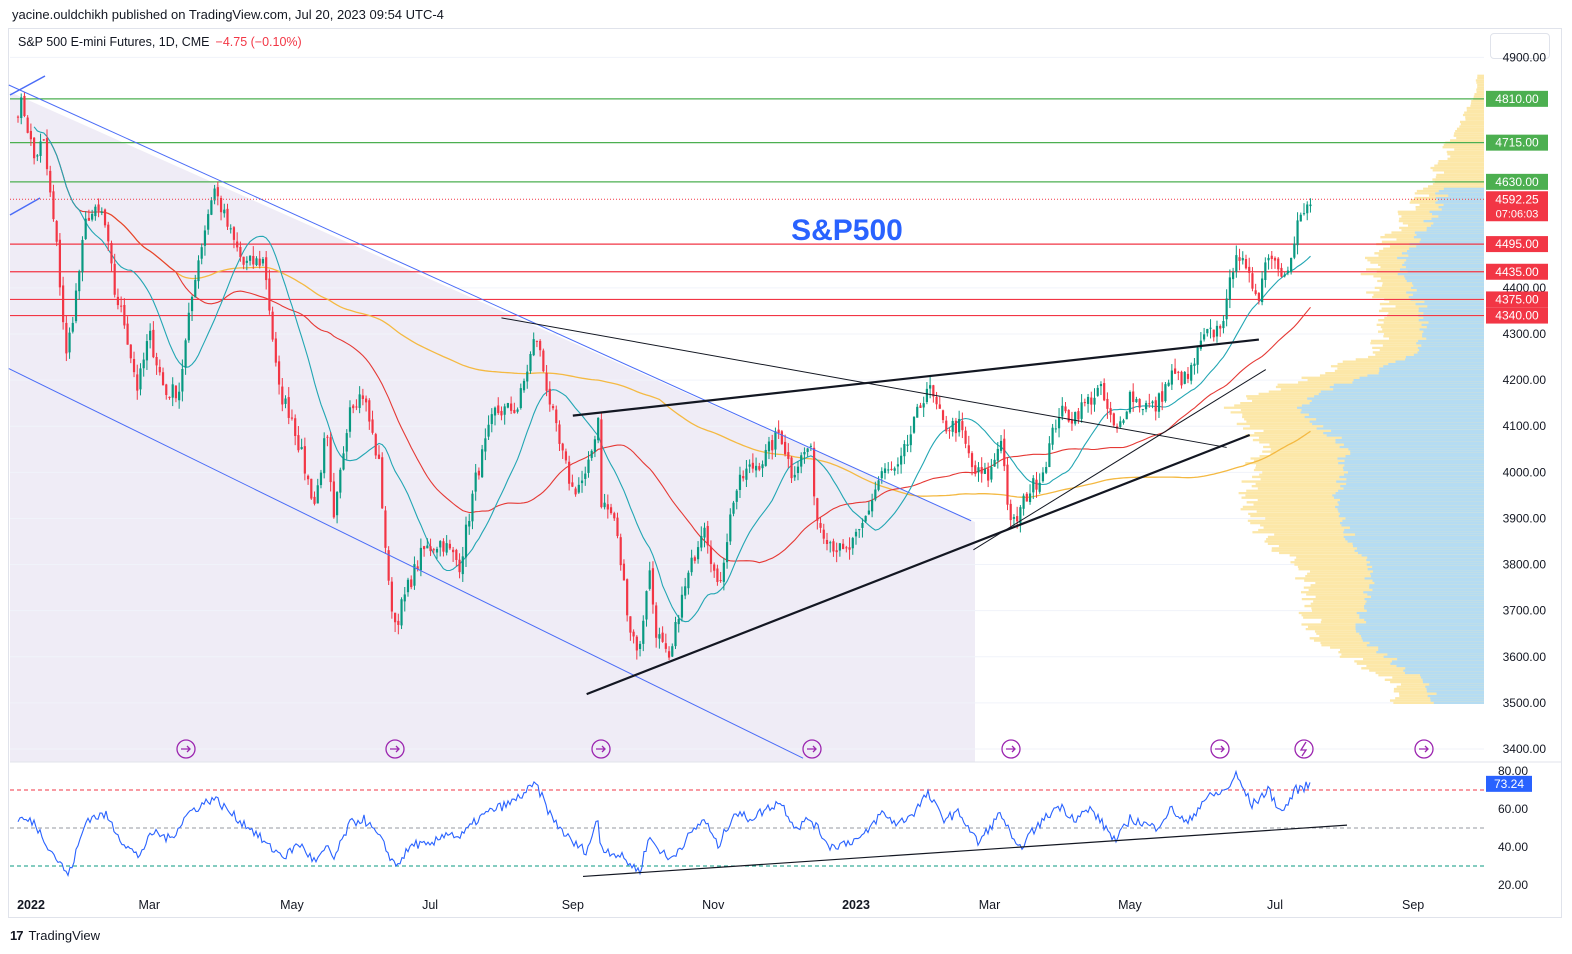 This screenshot has width=1572, height=954. What do you see at coordinates (1517, 214) in the screenshot?
I see `countdown-text: 07:06:03` at bounding box center [1517, 214].